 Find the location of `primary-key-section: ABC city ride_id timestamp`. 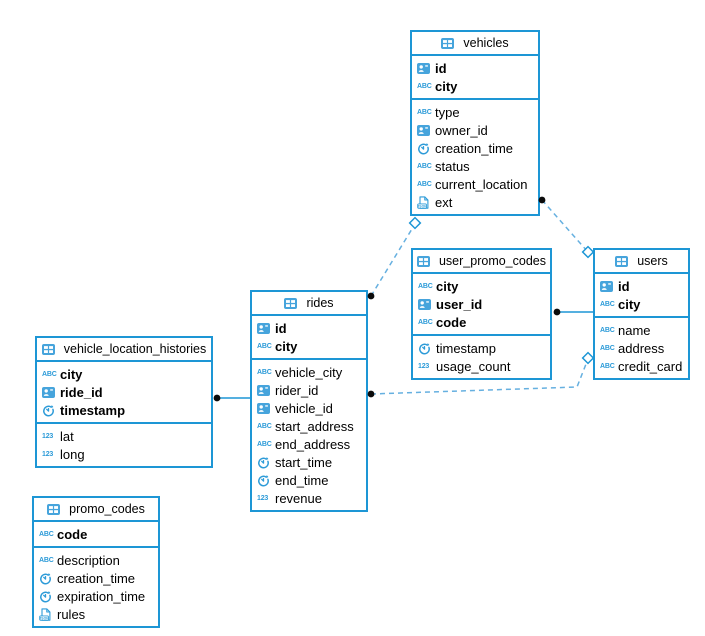

primary-key-section: ABC city ride_id timestamp is located at coordinates (124, 393).